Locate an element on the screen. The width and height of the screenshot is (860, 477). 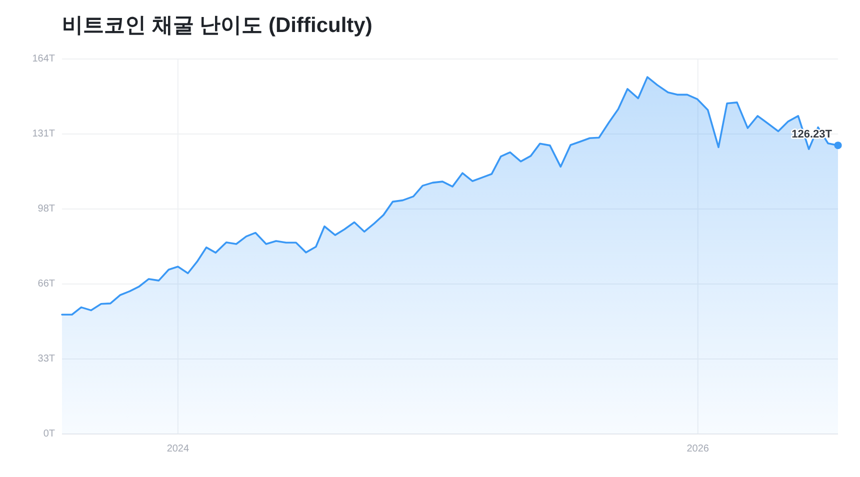
y-tick-label: 66T is located at coordinates (46, 284).